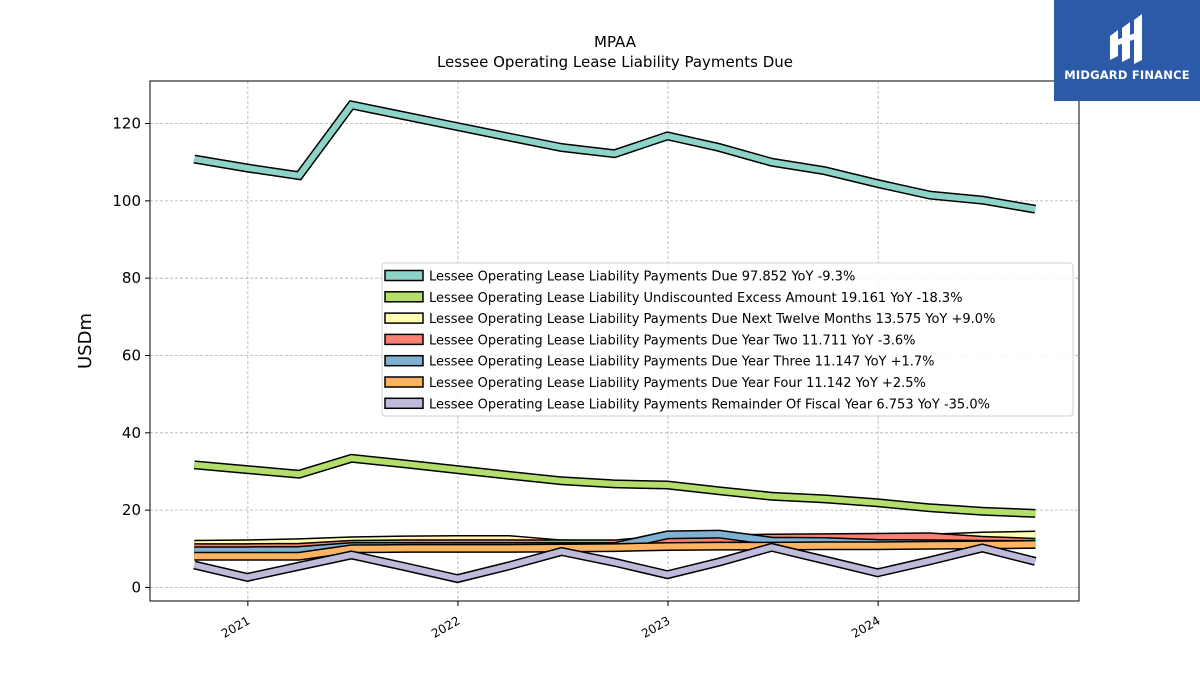 This screenshot has width=1200, height=675. Describe the element at coordinates (136, 587) in the screenshot. I see `y-tick-label: 0` at that location.